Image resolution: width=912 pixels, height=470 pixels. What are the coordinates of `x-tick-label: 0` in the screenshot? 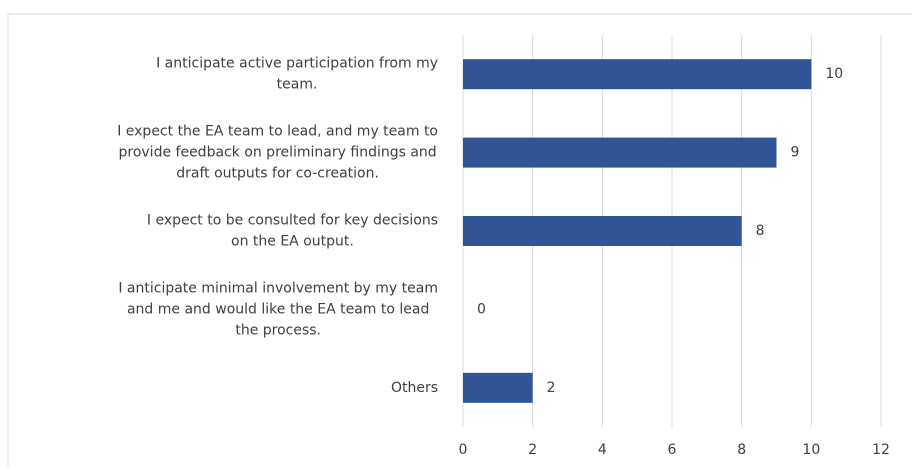 It's located at (463, 450).